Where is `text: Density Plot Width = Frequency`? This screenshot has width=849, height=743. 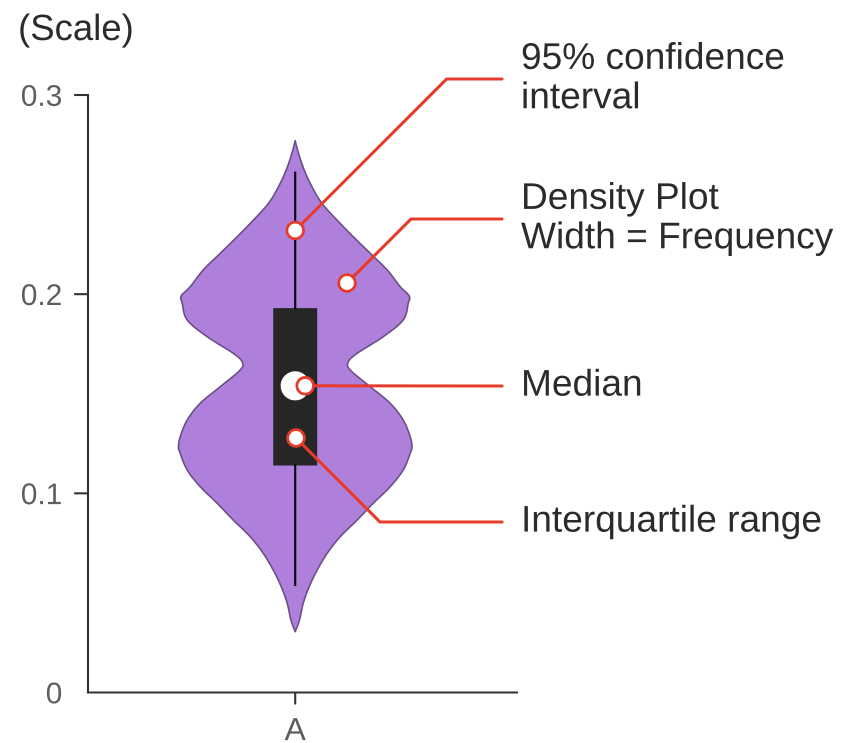
text: Density Plot Width = Frequency is located at coordinates (677, 219).